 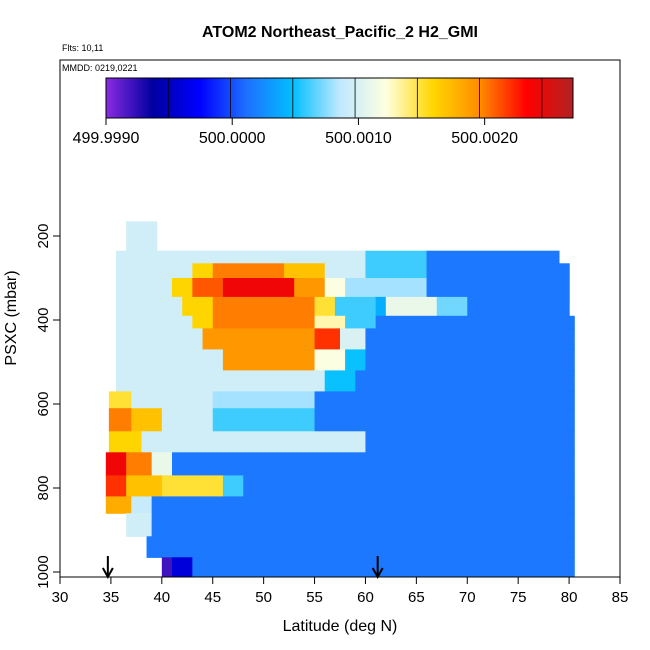 What do you see at coordinates (82, 48) in the screenshot?
I see `flights-label: Flts: 10,11` at bounding box center [82, 48].